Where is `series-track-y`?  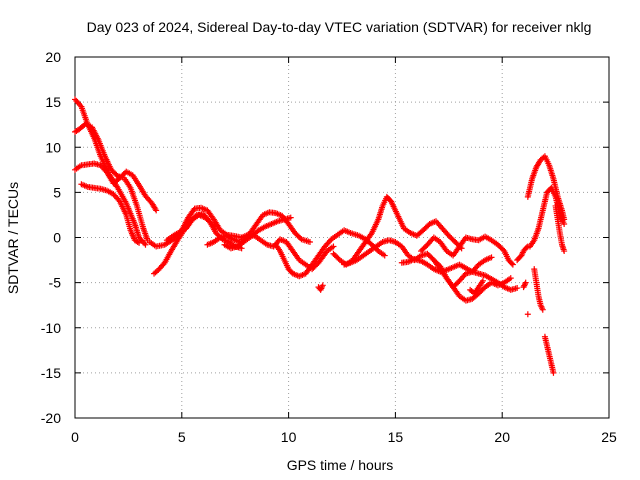 series-track-y is located at coordinates (549, 354).